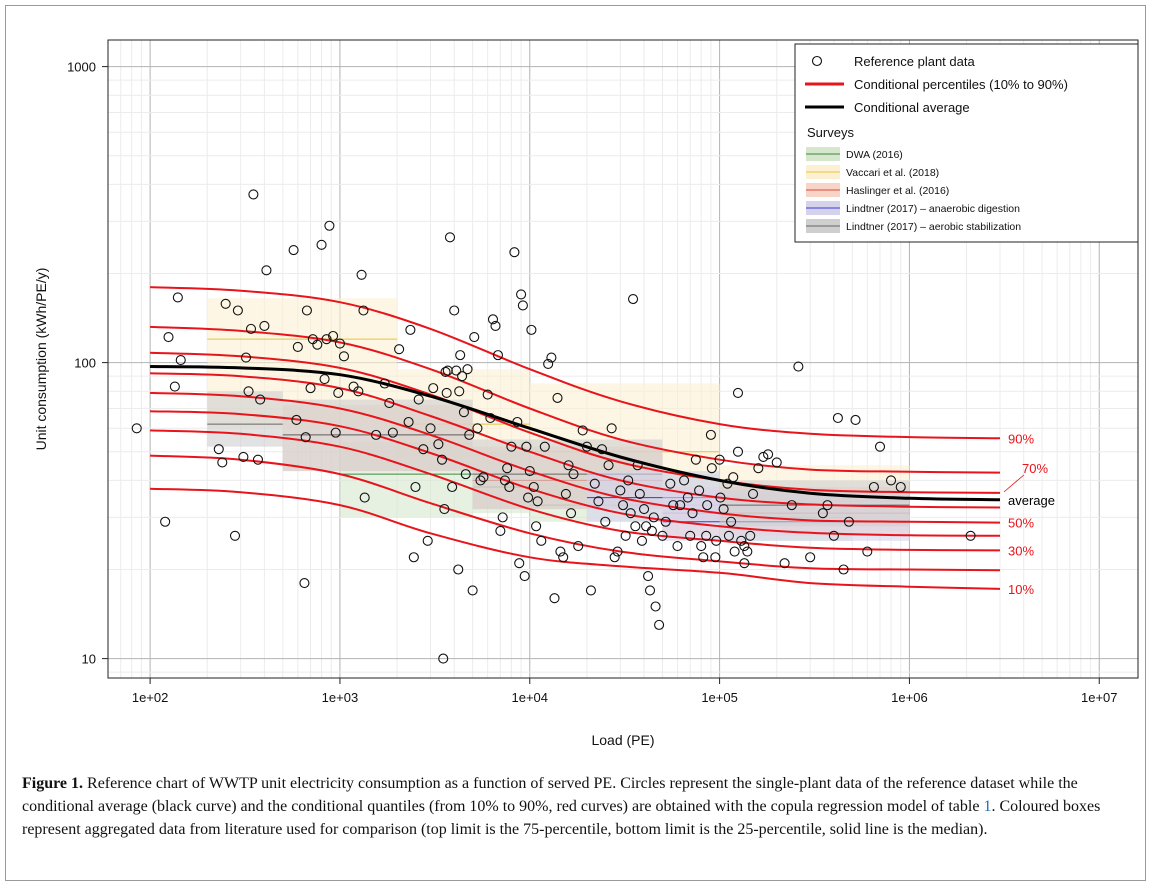 The height and width of the screenshot is (888, 1153). Describe the element at coordinates (622, 740) in the screenshot. I see `x-axis-label: Load (PE)` at that location.